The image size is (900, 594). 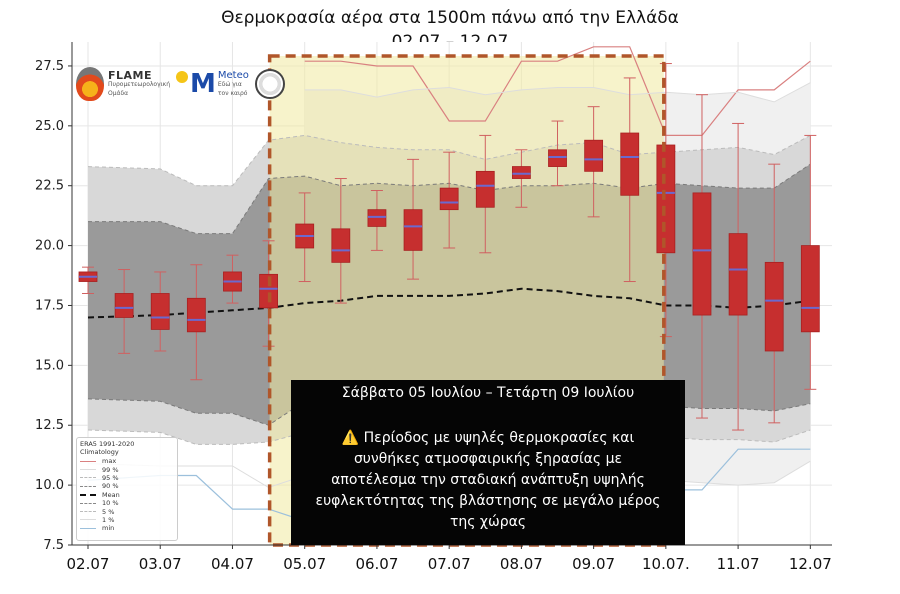 I want to click on legend-entry: Mean, so click(x=127, y=495).